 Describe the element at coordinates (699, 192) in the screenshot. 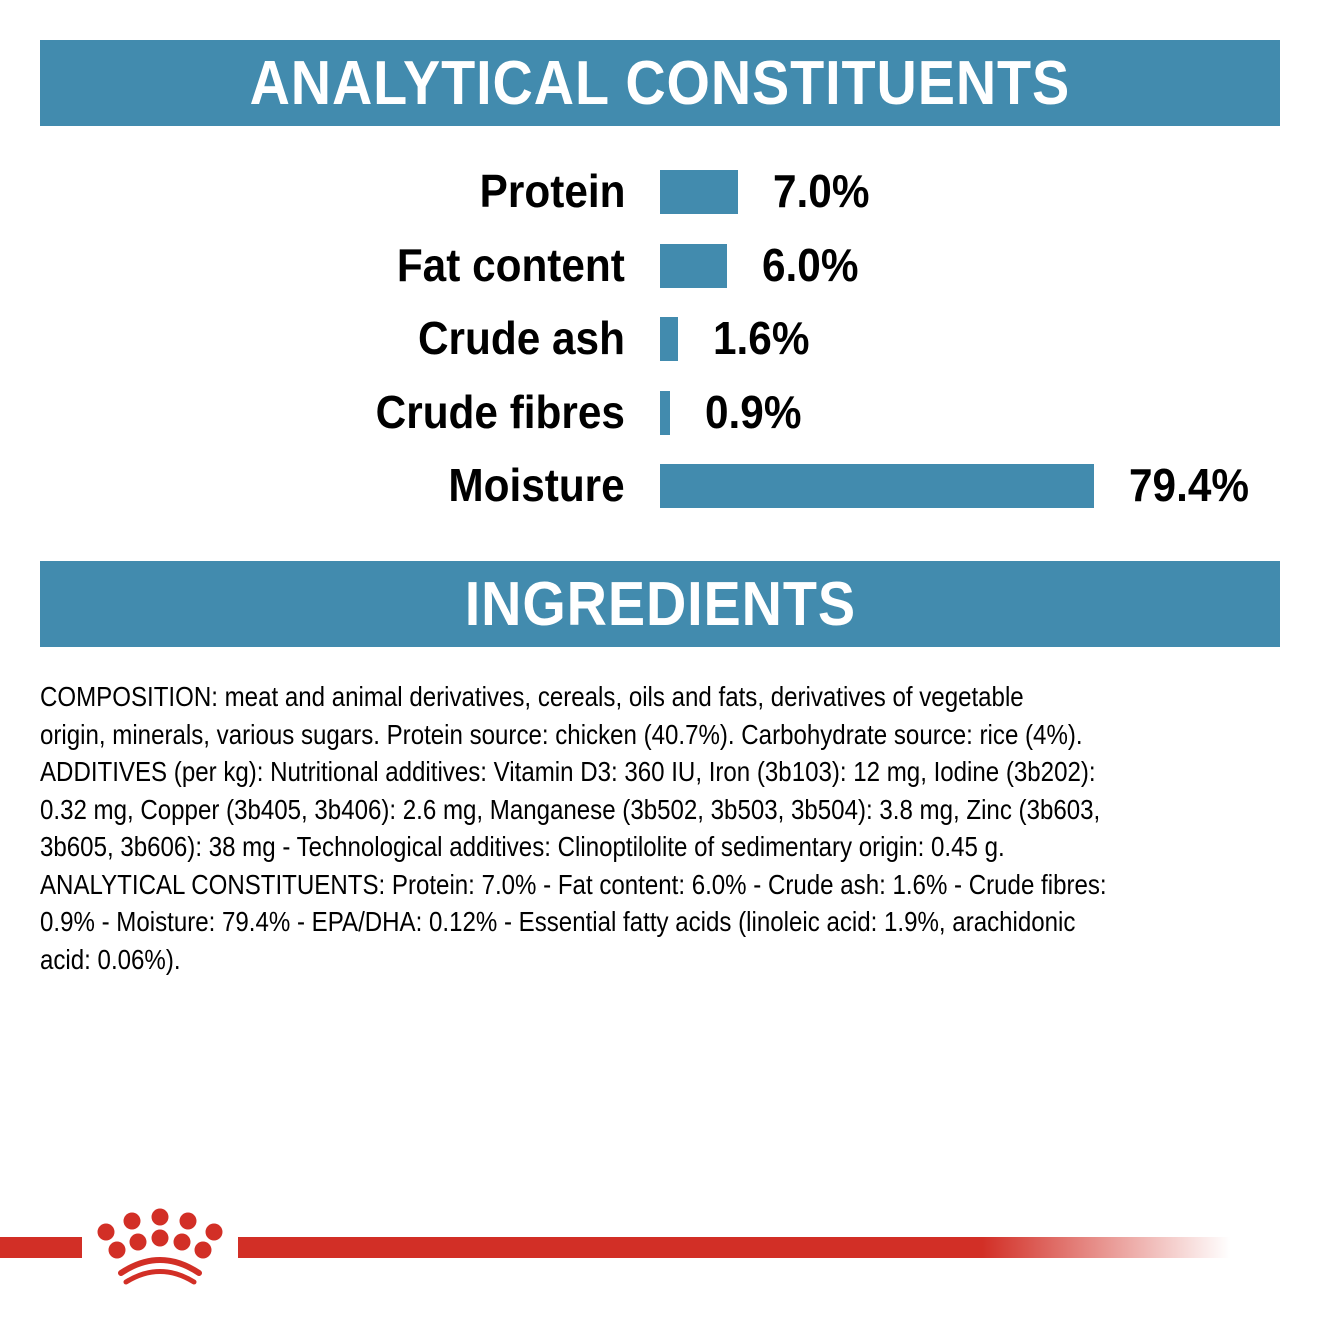

I see `bar-protein` at that location.